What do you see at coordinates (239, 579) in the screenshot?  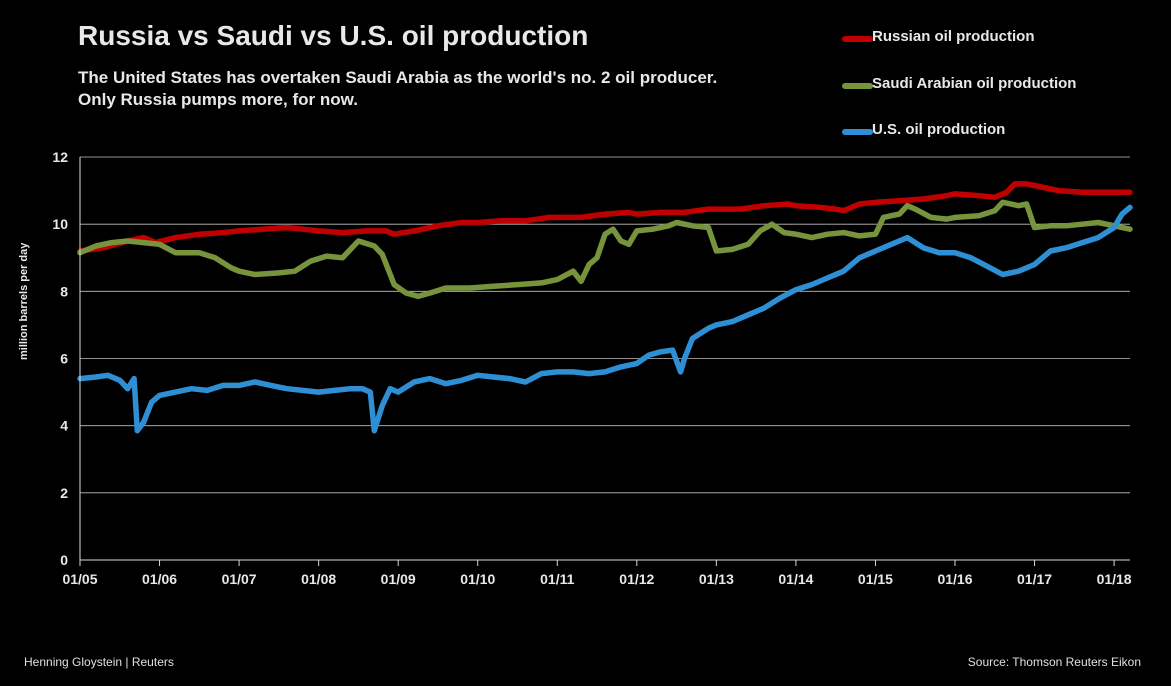 I see `x-tick-label-01/07: 01/07` at bounding box center [239, 579].